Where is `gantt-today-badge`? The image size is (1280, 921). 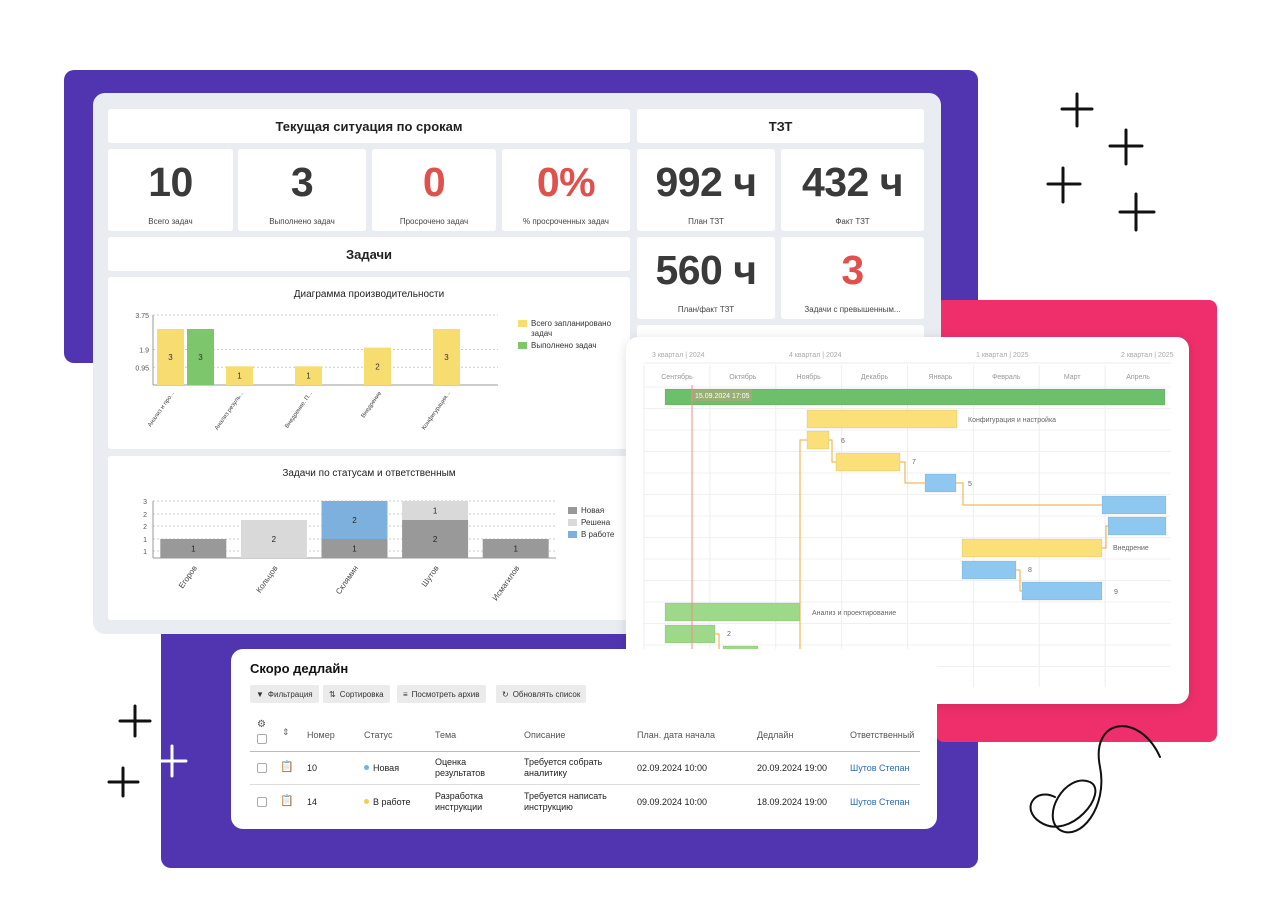
gantt-today-badge is located at coordinates (722, 395).